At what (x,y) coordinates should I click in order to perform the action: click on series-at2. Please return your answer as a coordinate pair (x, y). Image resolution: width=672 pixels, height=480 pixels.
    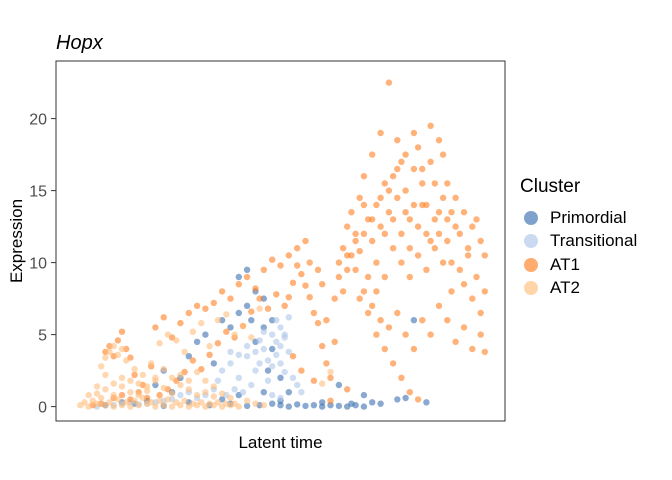
    Looking at the image, I should click on (205, 357).